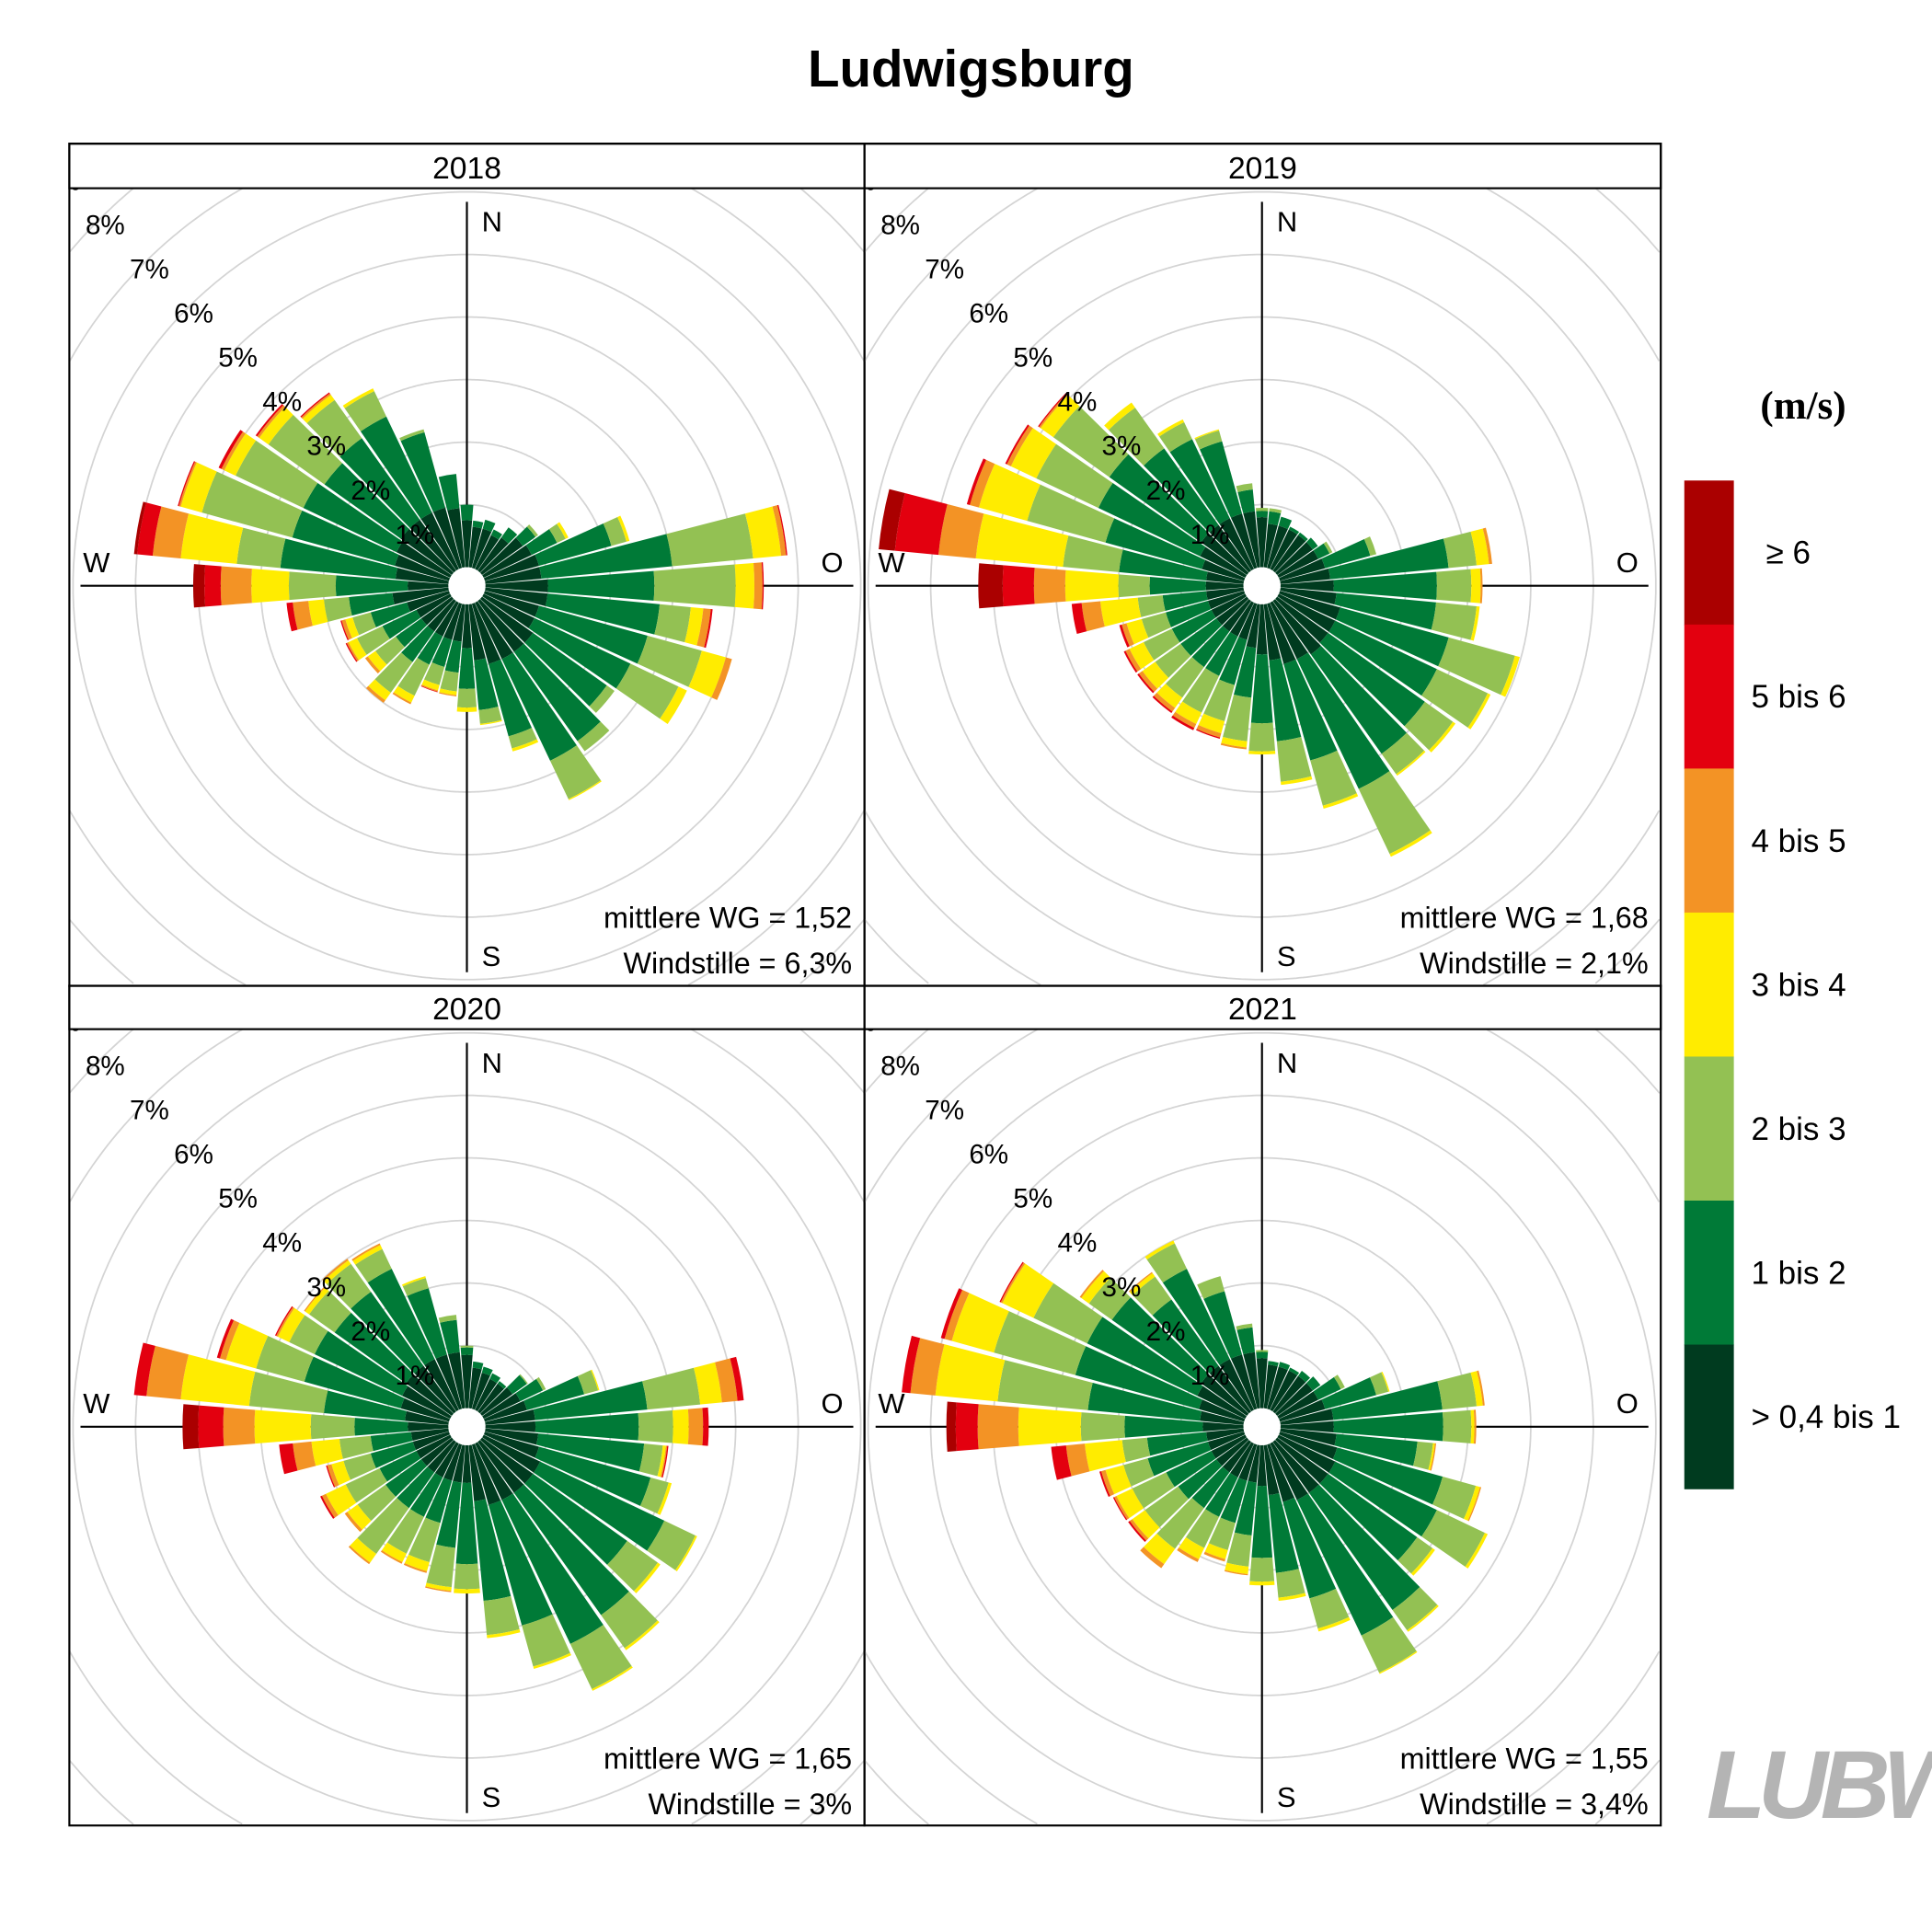  Describe the element at coordinates (1798, 985) in the screenshot. I see `legend-label: 3 bis 4` at that location.